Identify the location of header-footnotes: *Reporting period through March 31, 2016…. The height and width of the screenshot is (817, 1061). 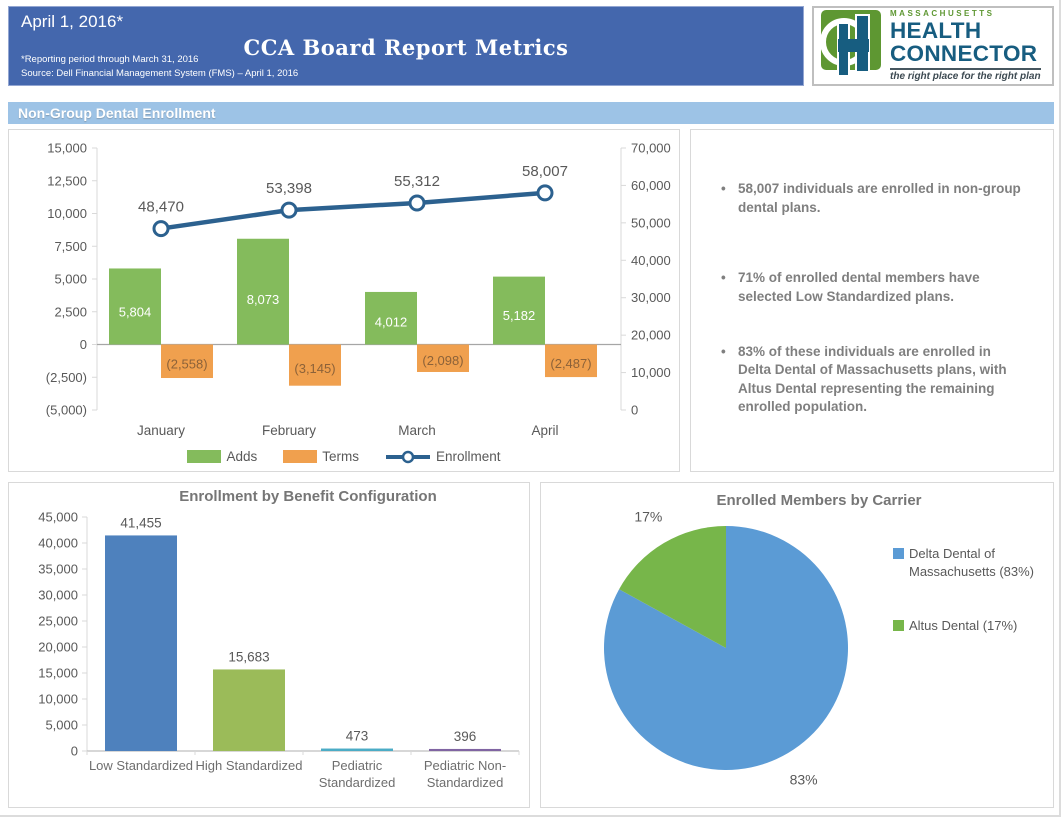
(159, 66).